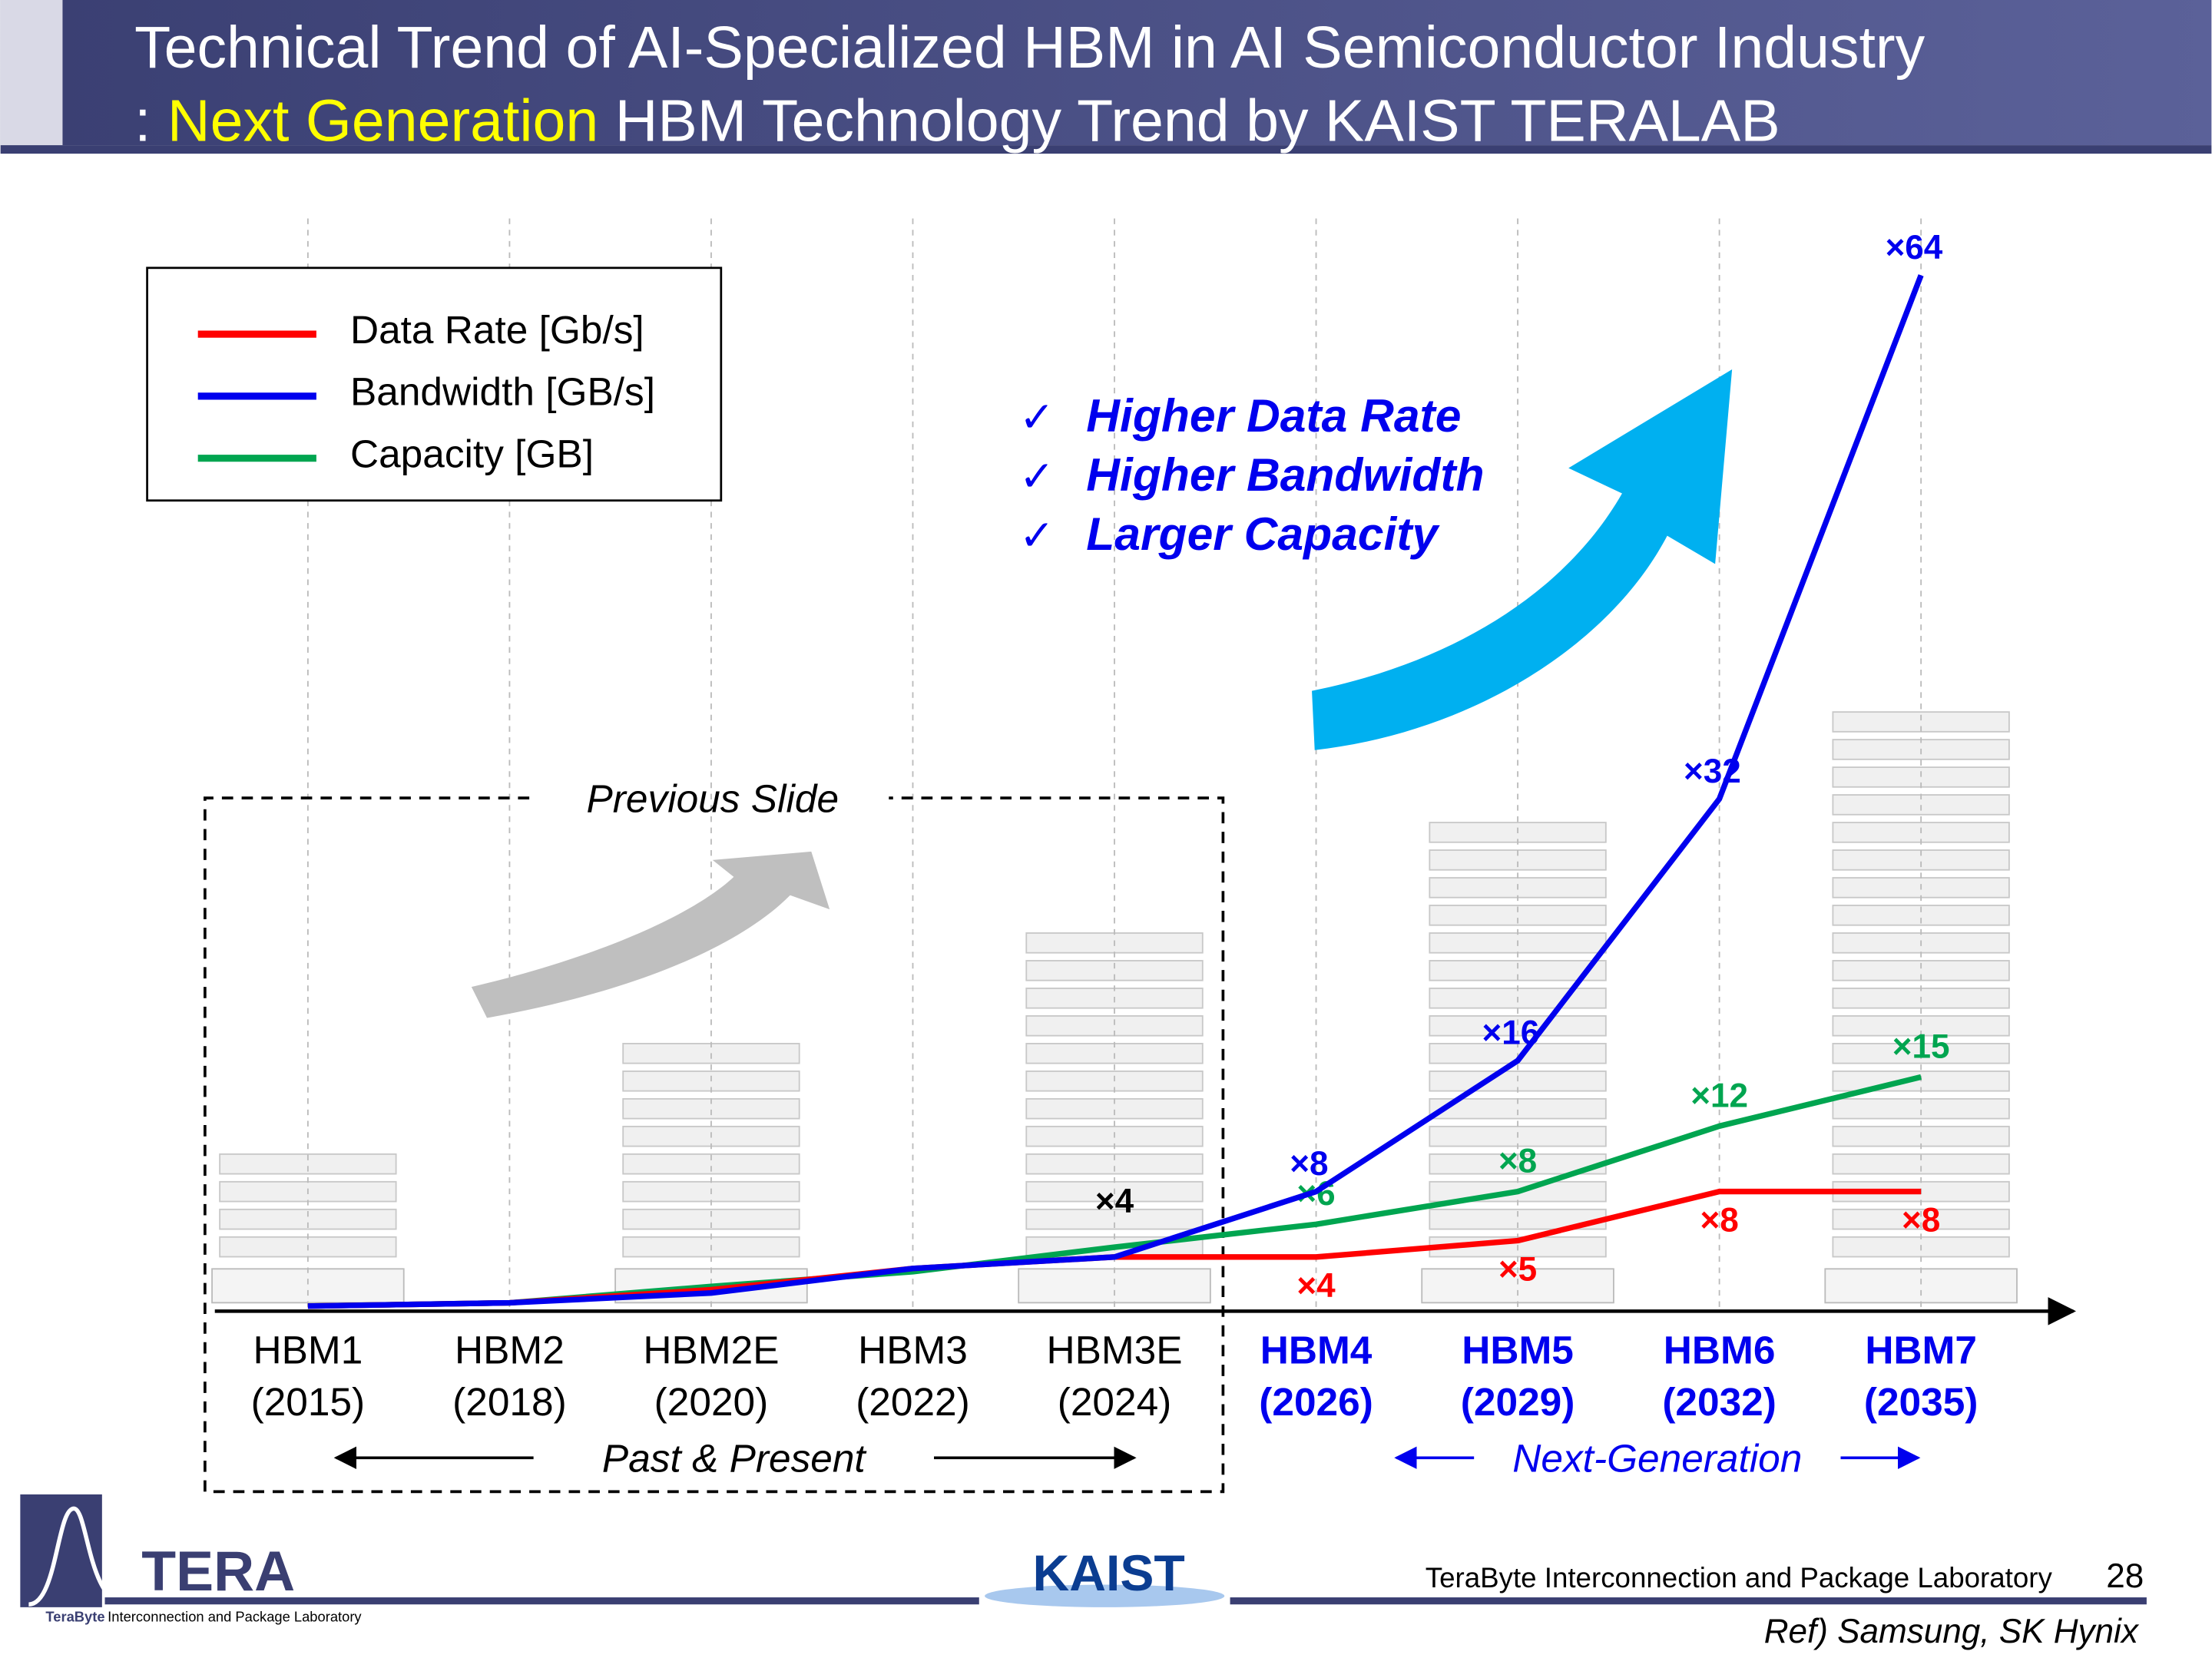 The width and height of the screenshot is (2212, 1658). I want to click on logo-text: TERA, so click(218, 1571).